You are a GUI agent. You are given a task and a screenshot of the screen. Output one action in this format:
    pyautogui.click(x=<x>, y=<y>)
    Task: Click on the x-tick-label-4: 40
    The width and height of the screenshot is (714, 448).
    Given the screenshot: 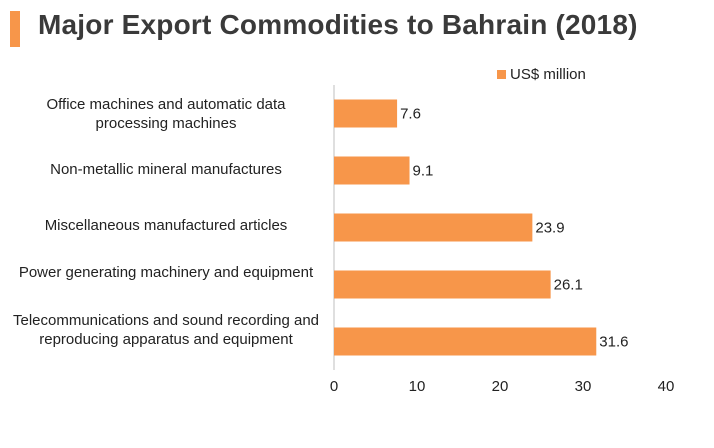 What is the action you would take?
    pyautogui.click(x=666, y=386)
    